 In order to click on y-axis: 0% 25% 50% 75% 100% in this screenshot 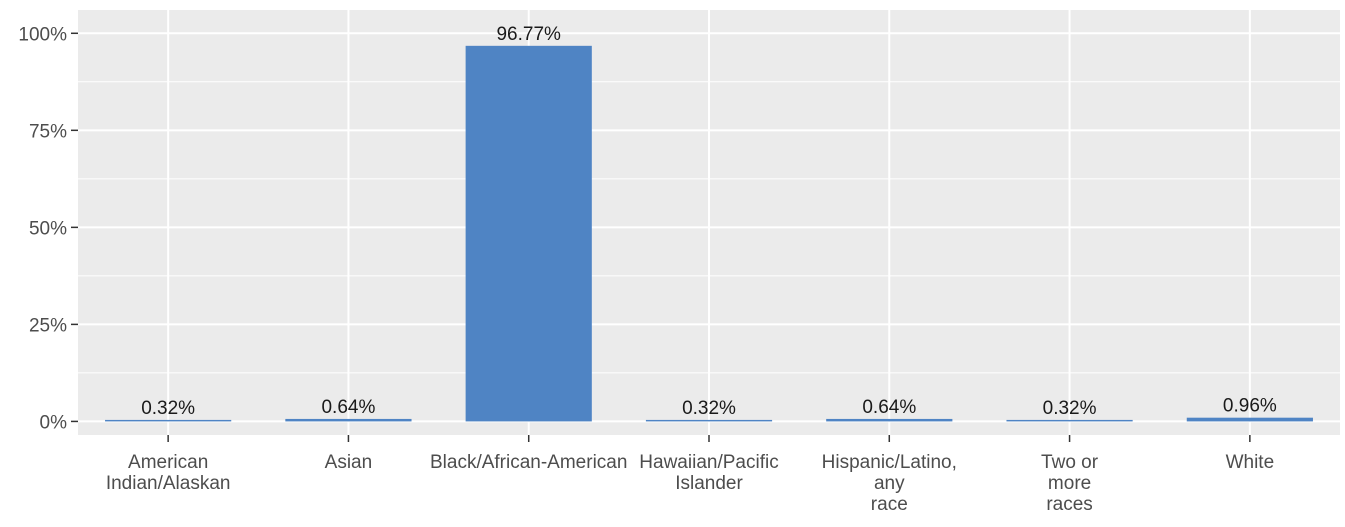, I will do `click(48, 228)`.